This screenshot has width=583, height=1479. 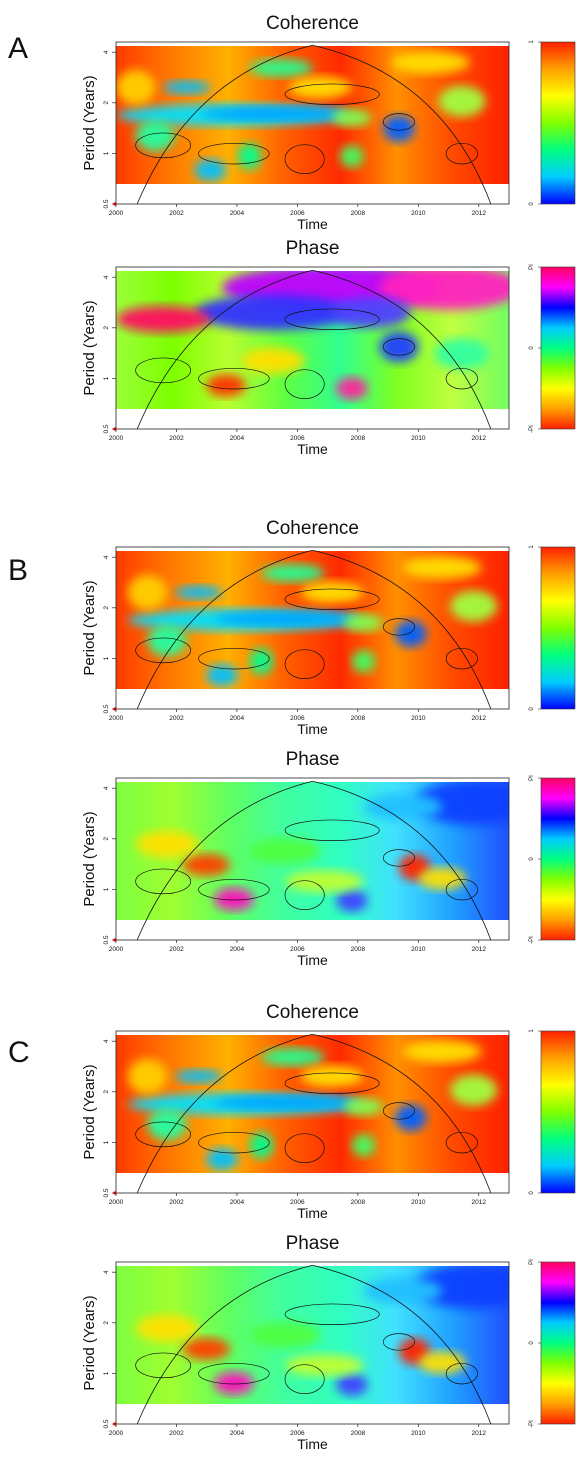 I want to click on x-tick-label: 2002, so click(x=176, y=1433).